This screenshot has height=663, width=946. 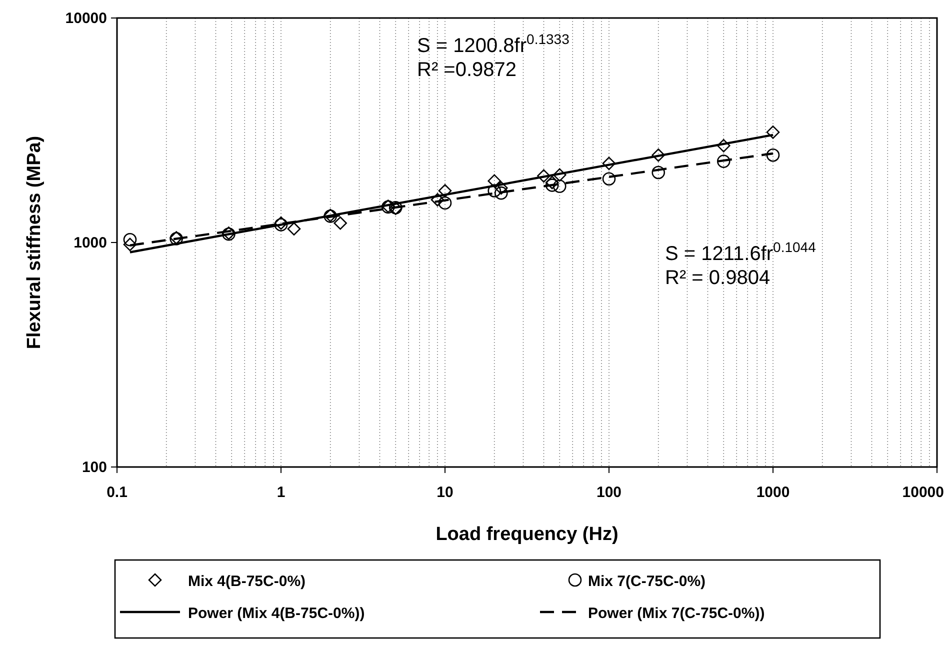 What do you see at coordinates (923, 492) in the screenshot?
I see `x-tick-label: 10000` at bounding box center [923, 492].